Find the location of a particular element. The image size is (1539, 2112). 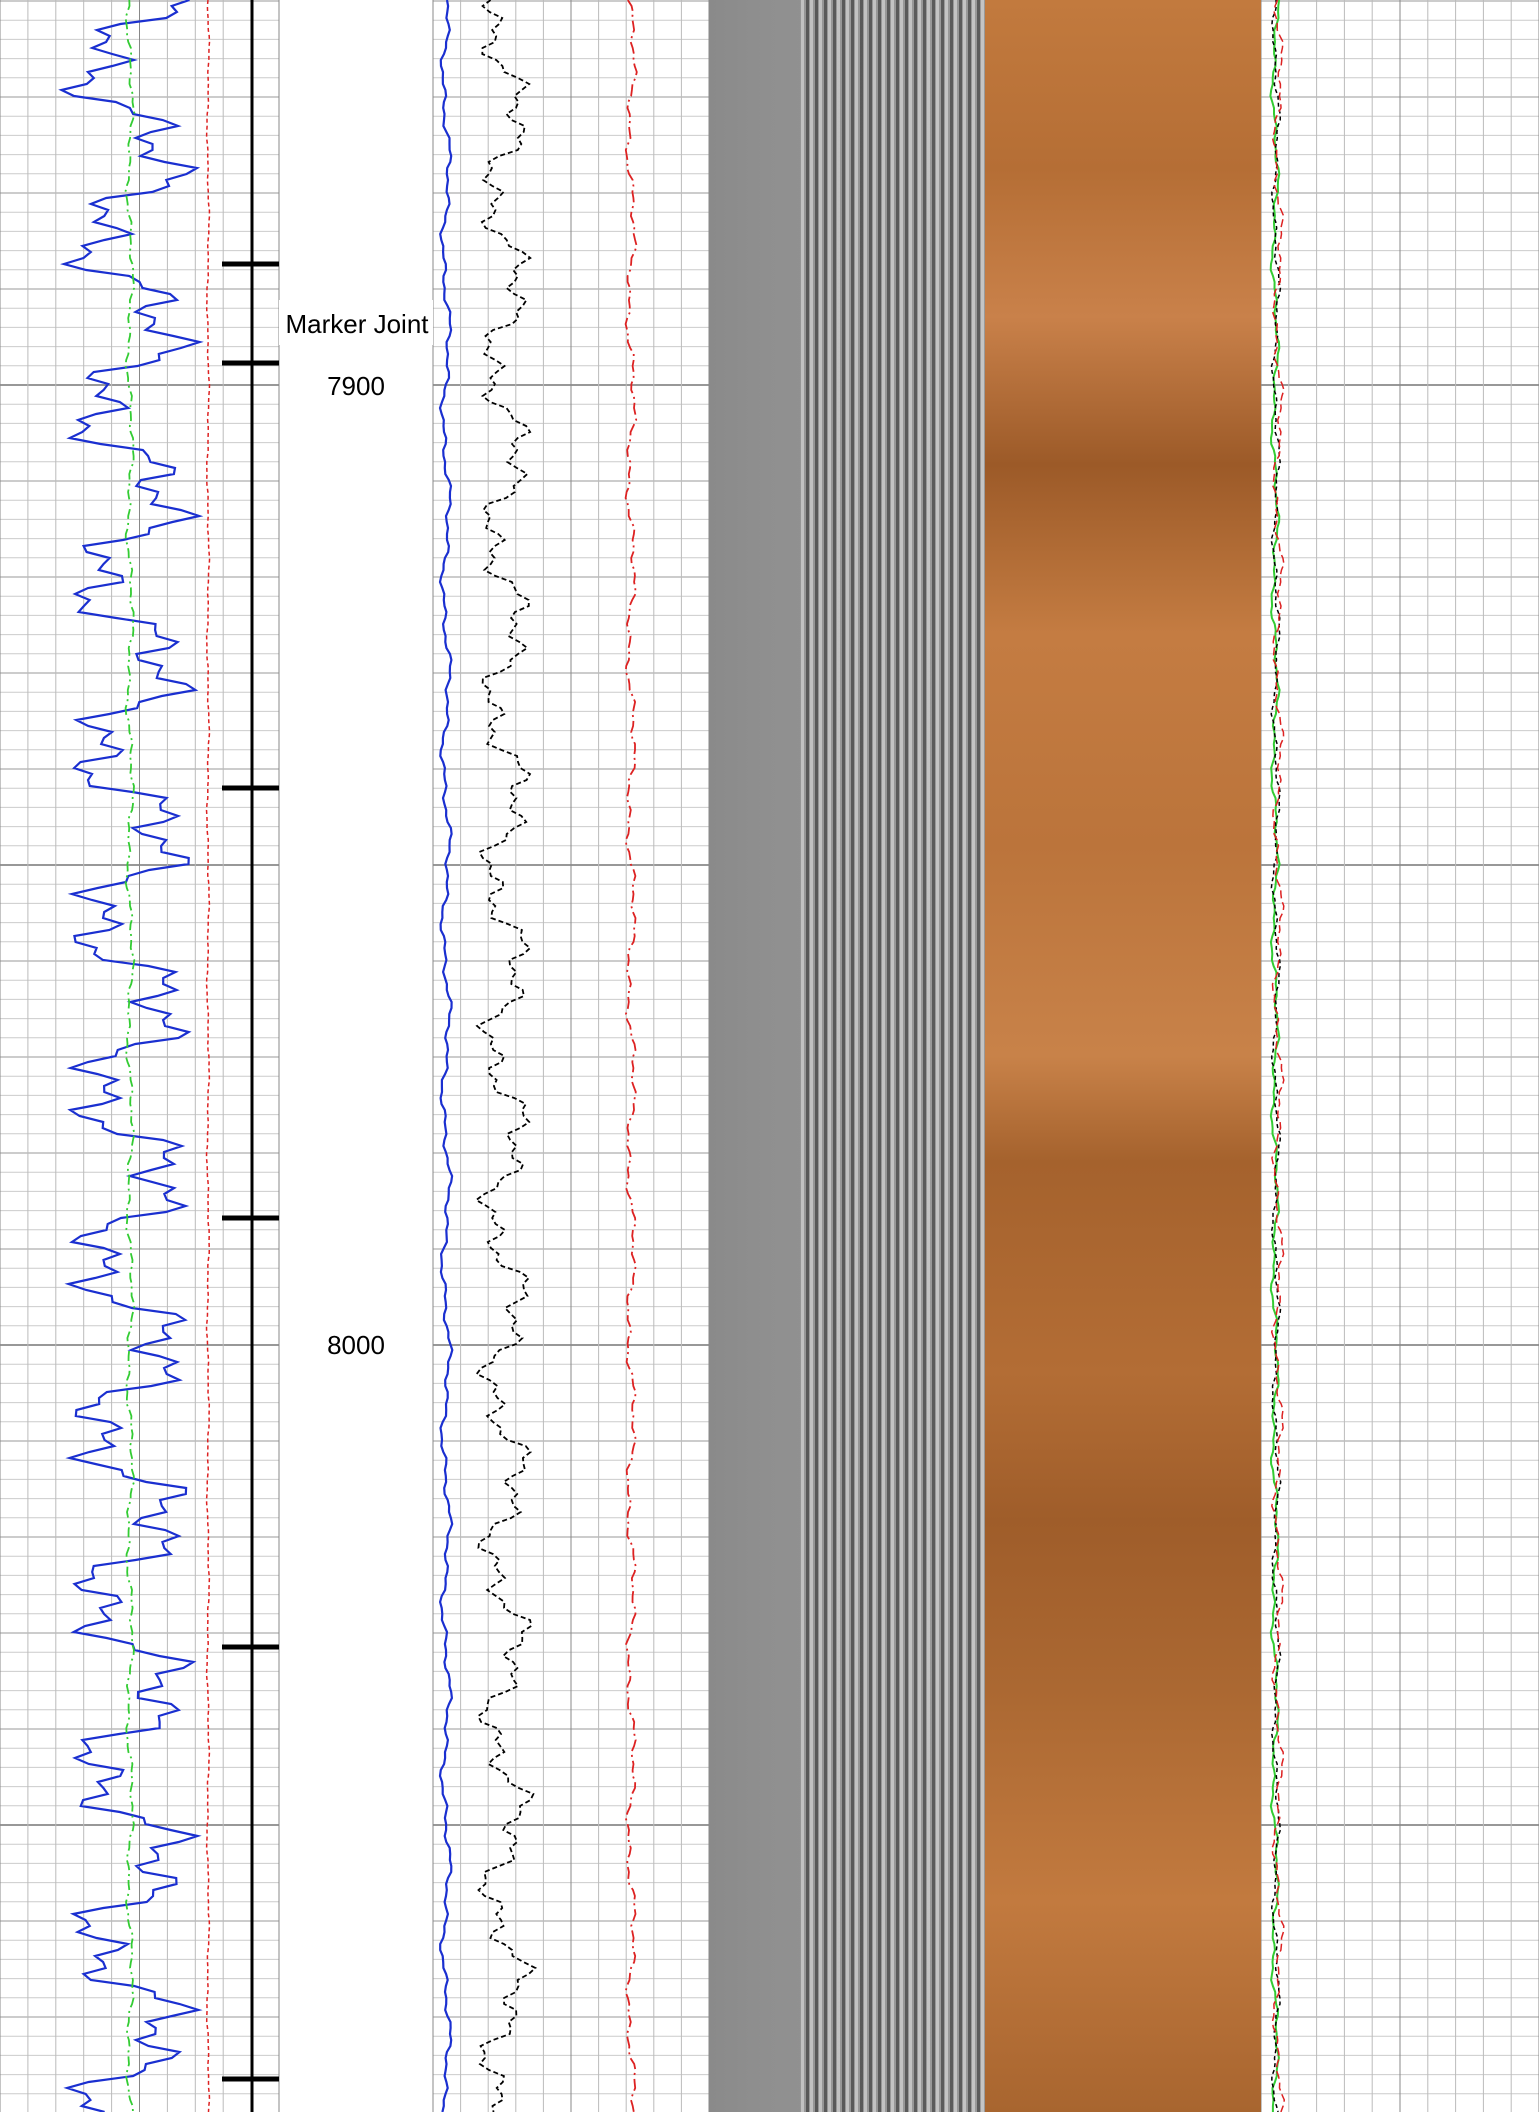

collar-ticks is located at coordinates (250, 1171).